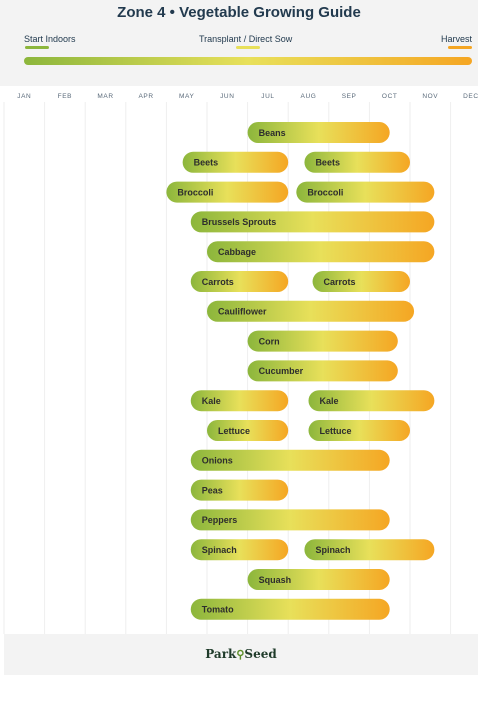  I want to click on bar-cucumber-1: Cucumber, so click(322, 371).